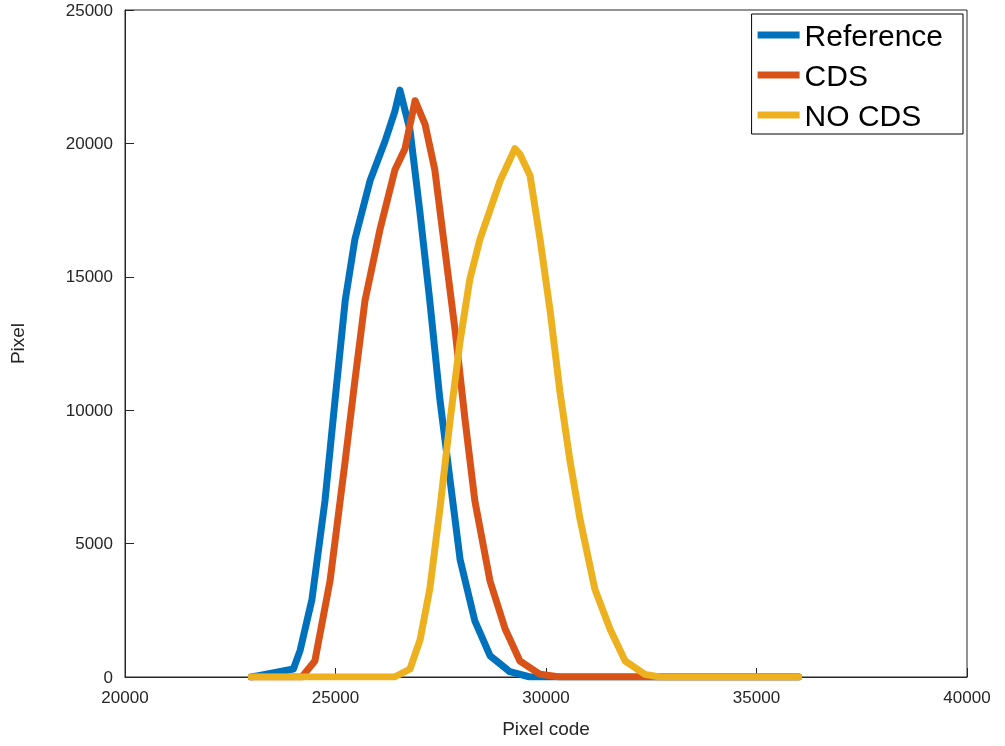 The width and height of the screenshot is (1005, 746). What do you see at coordinates (89, 143) in the screenshot?
I see `y-tick-label: 20000` at bounding box center [89, 143].